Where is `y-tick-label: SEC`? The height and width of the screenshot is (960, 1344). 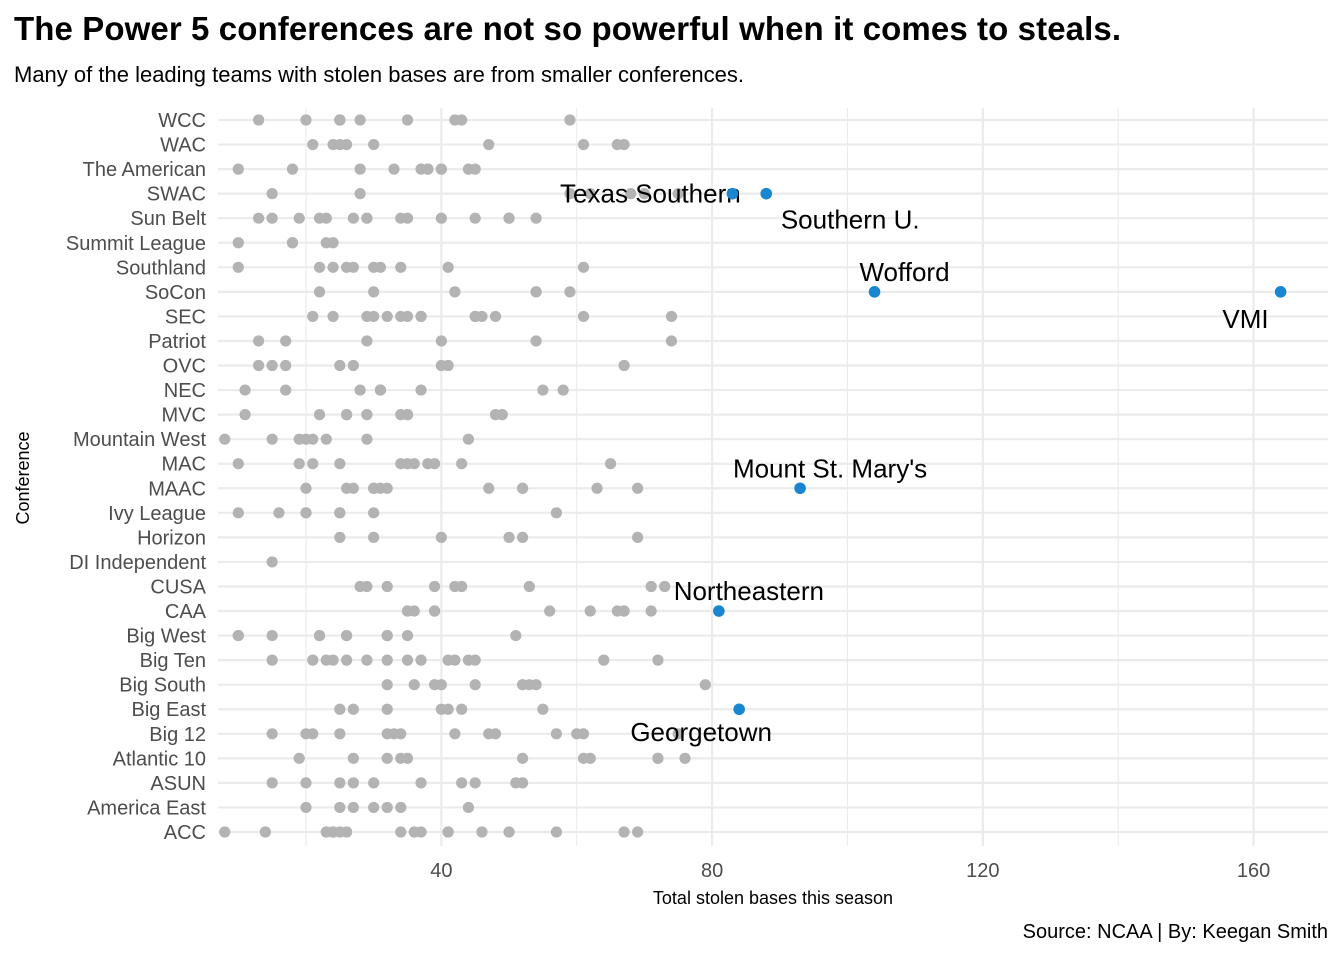
y-tick-label: SEC is located at coordinates (185, 317).